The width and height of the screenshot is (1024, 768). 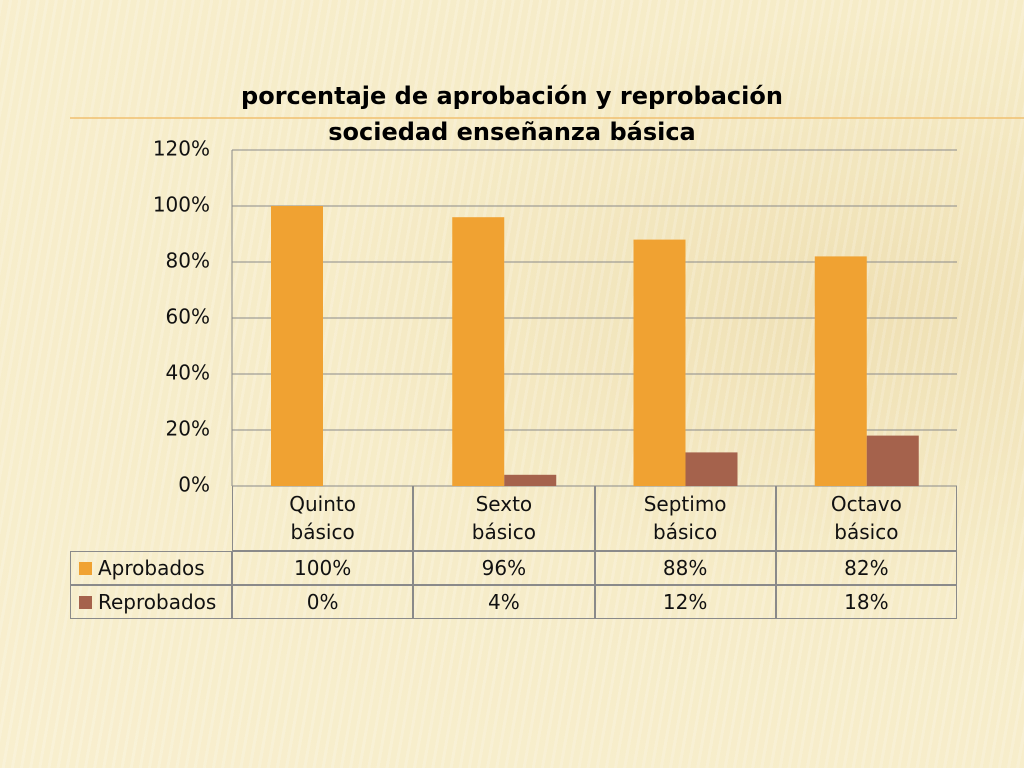 I want to click on legend-label: Aprobados, so click(x=151, y=568).